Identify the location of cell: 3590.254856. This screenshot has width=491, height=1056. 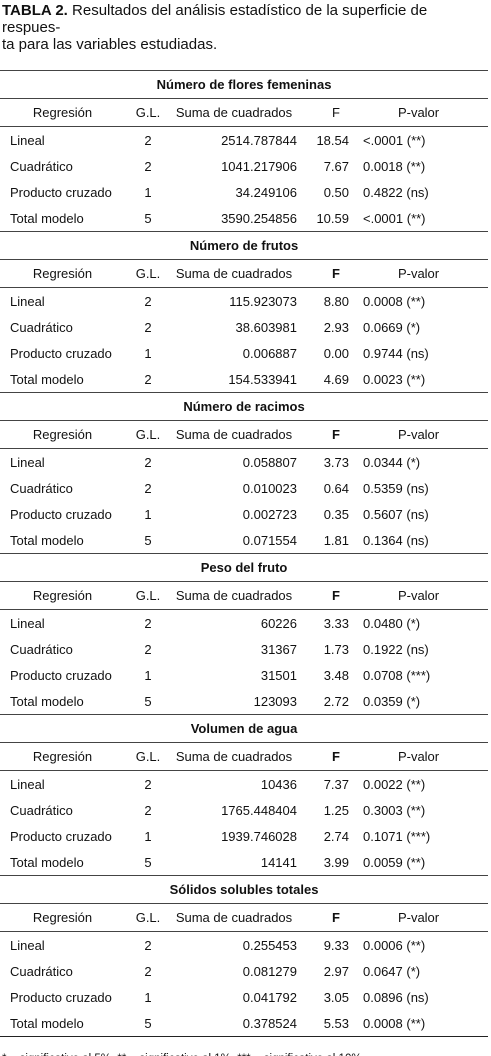
(259, 218).